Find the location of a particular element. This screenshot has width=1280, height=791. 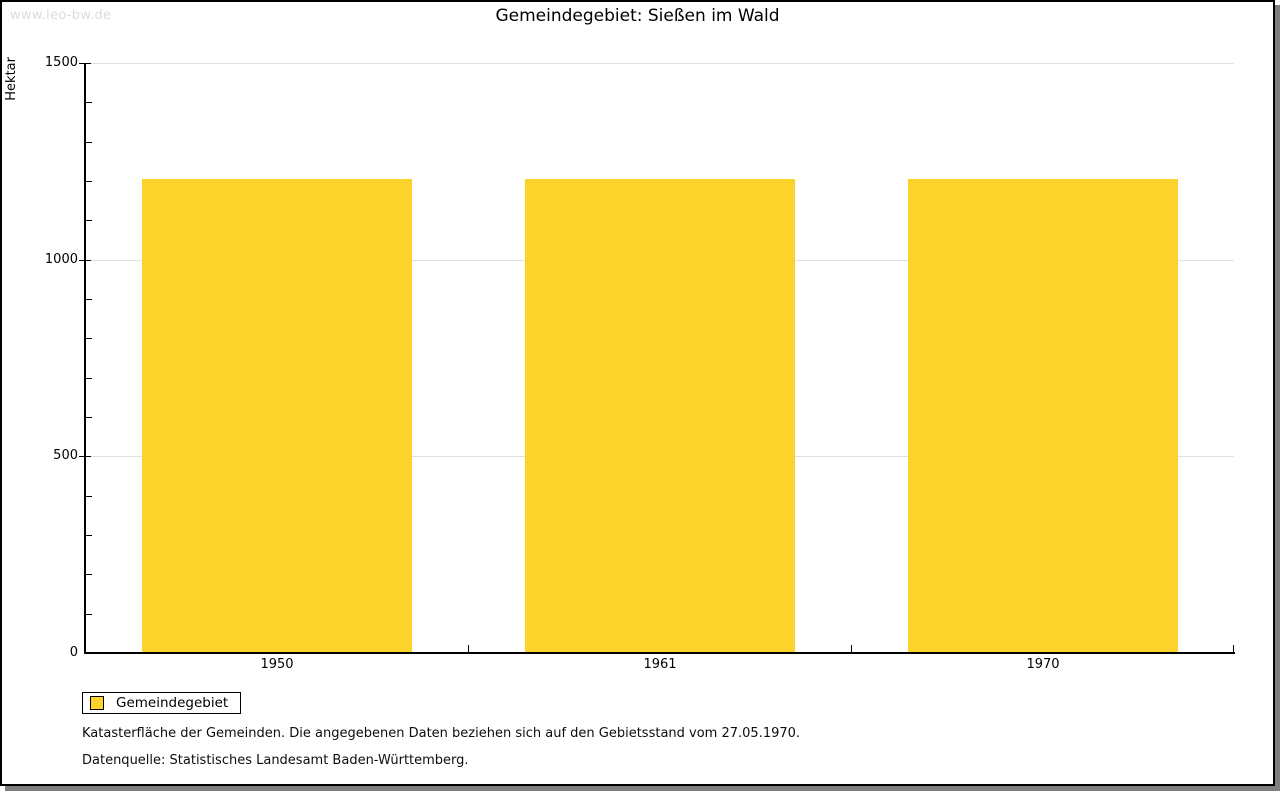

watermark: www.leo-bw.de is located at coordinates (61, 15).